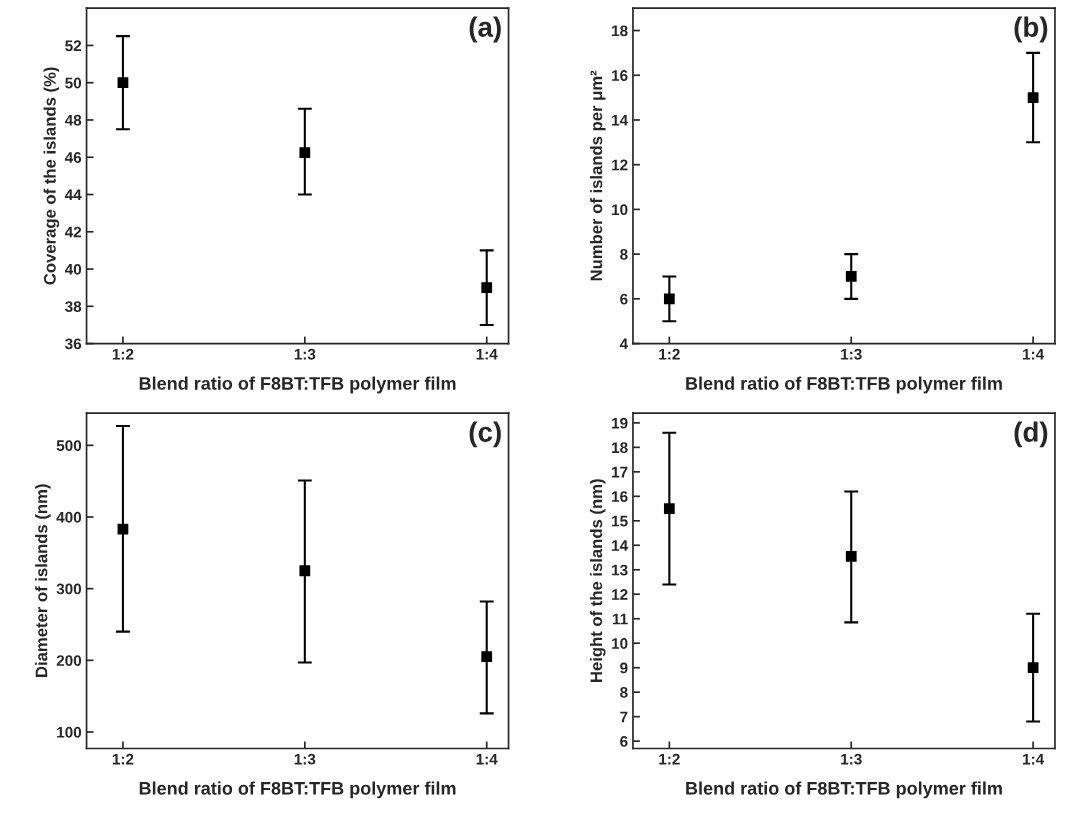 This screenshot has width=1082, height=818. I want to click on annotation: (d), so click(1031, 434).